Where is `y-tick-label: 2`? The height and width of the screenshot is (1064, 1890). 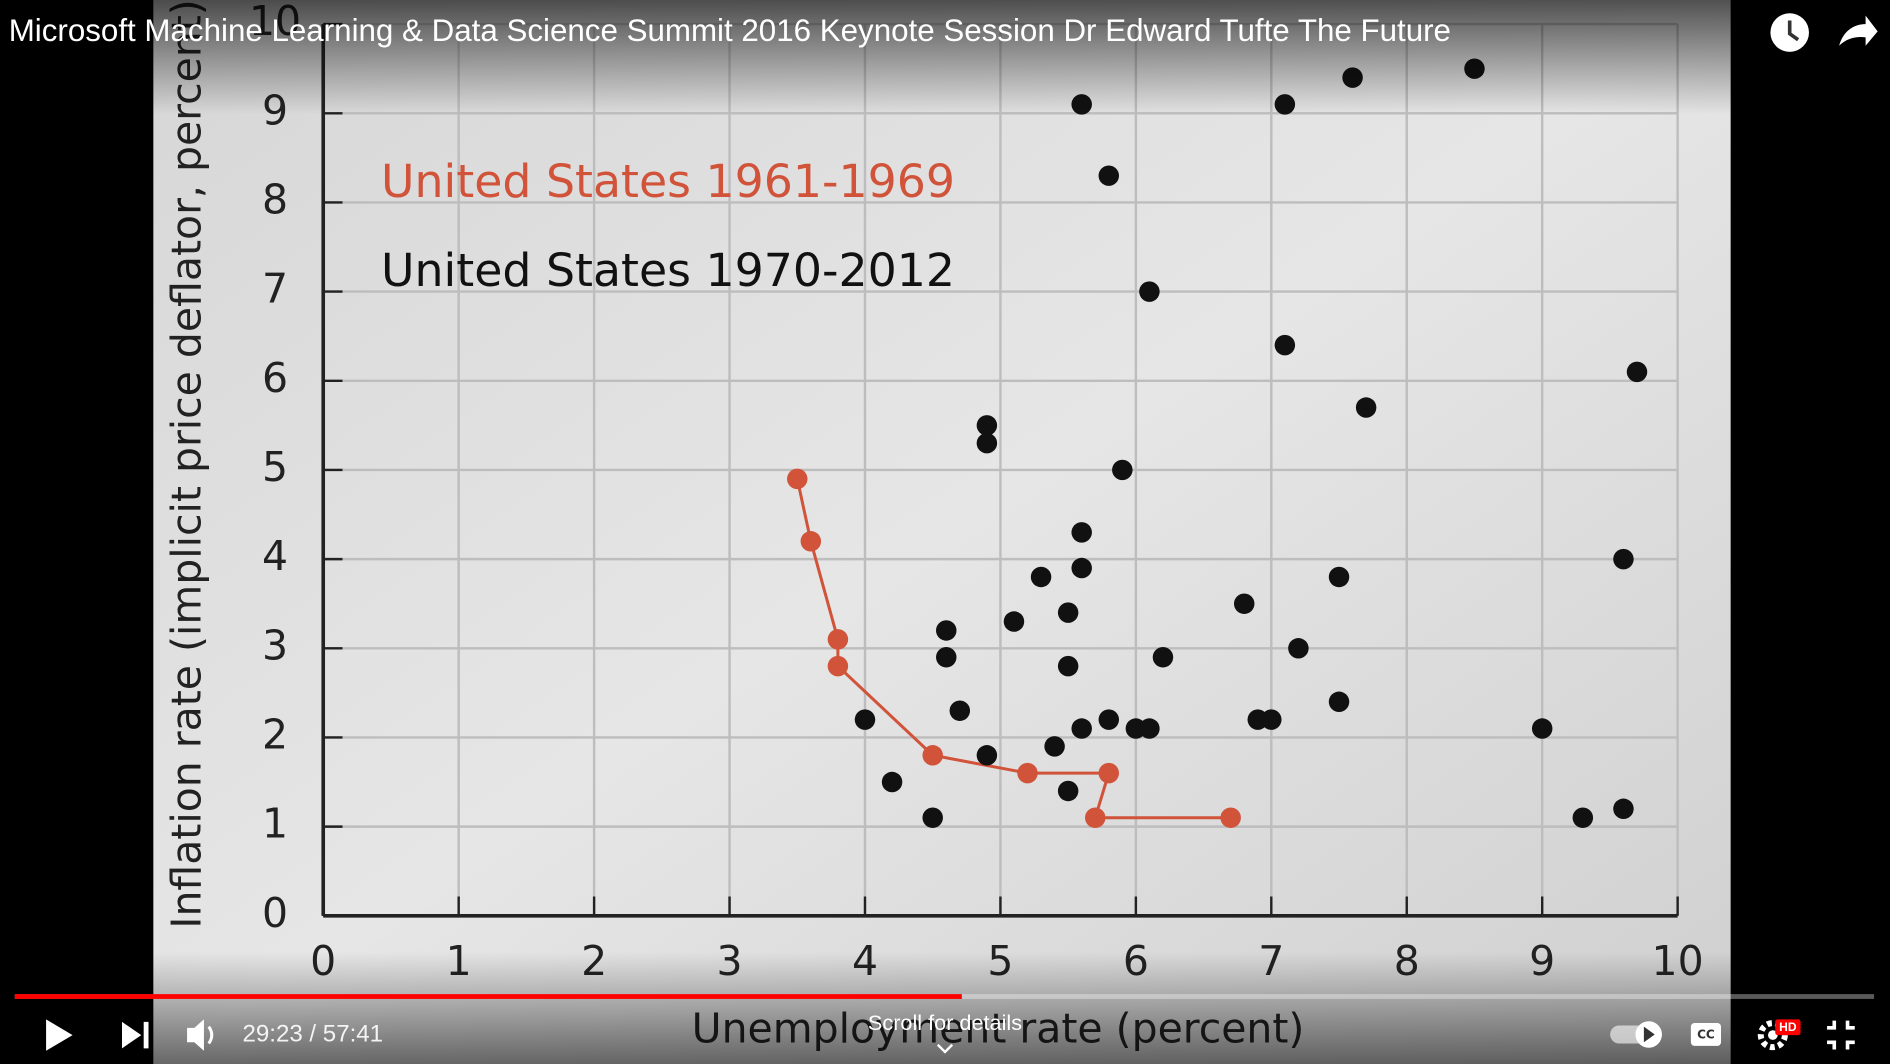
y-tick-label: 2 is located at coordinates (275, 734).